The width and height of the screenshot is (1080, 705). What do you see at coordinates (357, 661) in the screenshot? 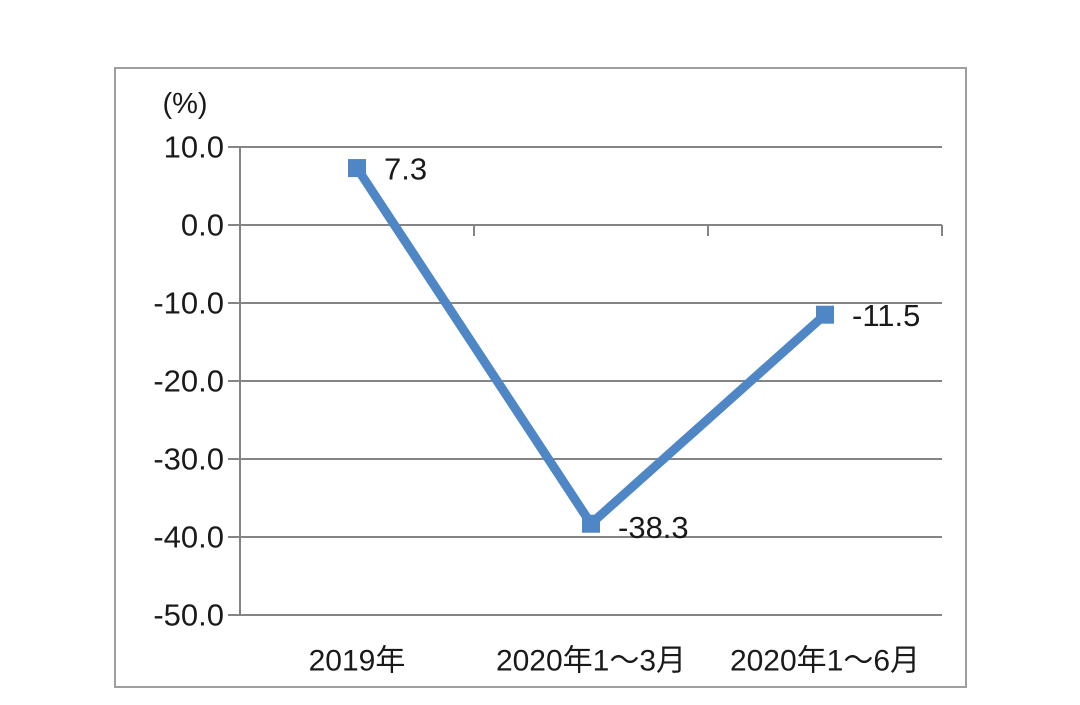
I see `x-category-label: 2019年` at bounding box center [357, 661].